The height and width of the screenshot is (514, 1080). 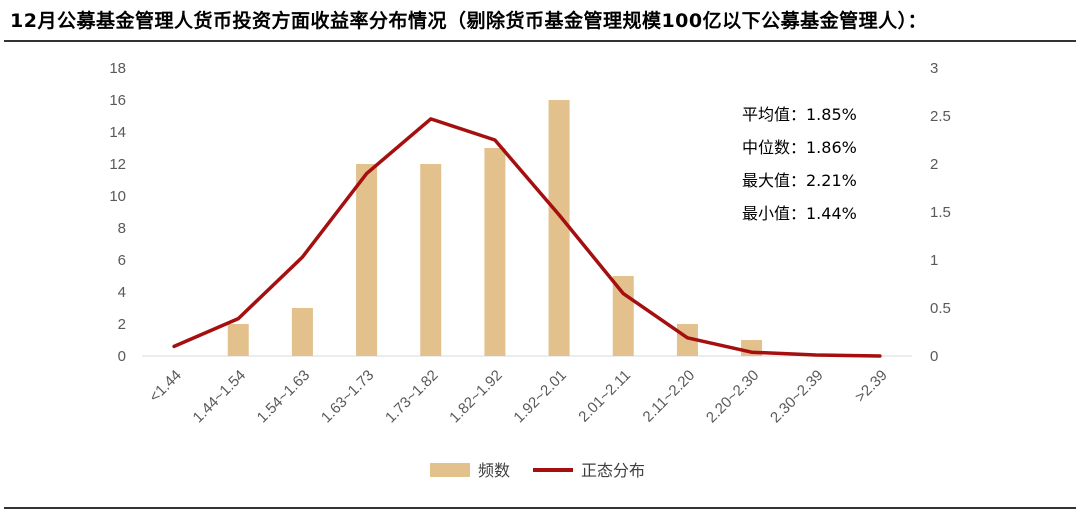 What do you see at coordinates (284, 397) in the screenshot?
I see `x-tick-label: 1.54~1.63` at bounding box center [284, 397].